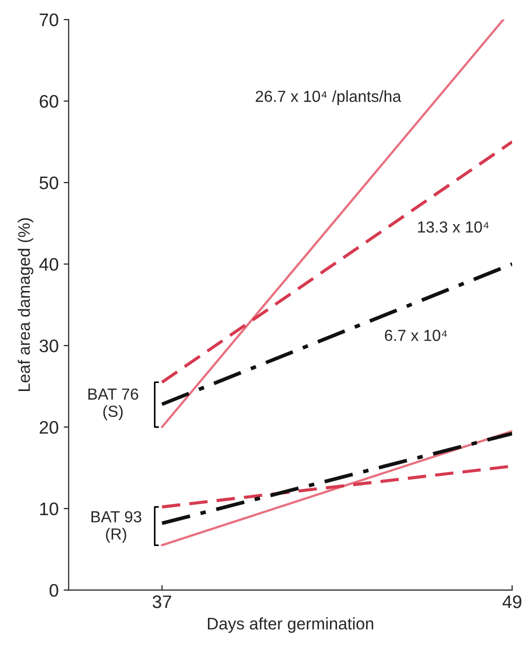 This screenshot has height=652, width=528. What do you see at coordinates (49, 183) in the screenshot?
I see `y-tick-label: 50` at bounding box center [49, 183].